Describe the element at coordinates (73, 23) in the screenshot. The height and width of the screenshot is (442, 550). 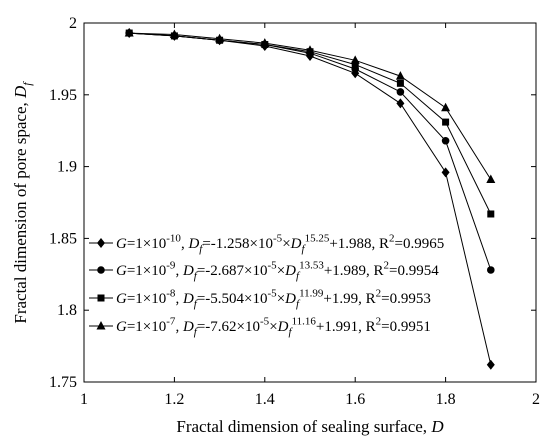
I see `y-tick-label: 2` at that location.